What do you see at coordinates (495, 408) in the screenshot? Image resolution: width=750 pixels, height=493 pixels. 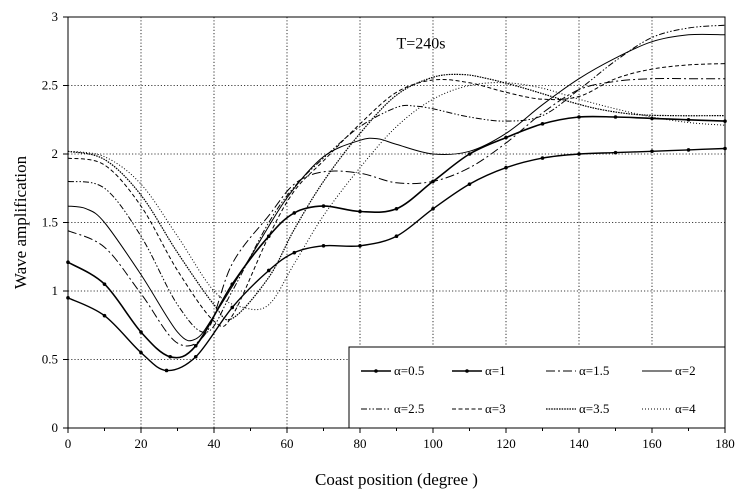 I see `legend-label-6: α=3` at bounding box center [495, 408].